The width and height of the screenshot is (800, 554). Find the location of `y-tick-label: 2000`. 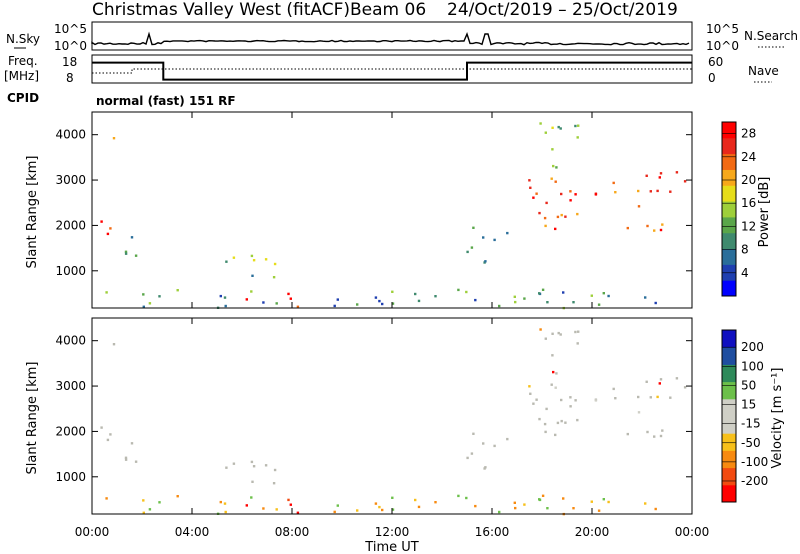

y-tick-label: 2000 is located at coordinates (70, 431).